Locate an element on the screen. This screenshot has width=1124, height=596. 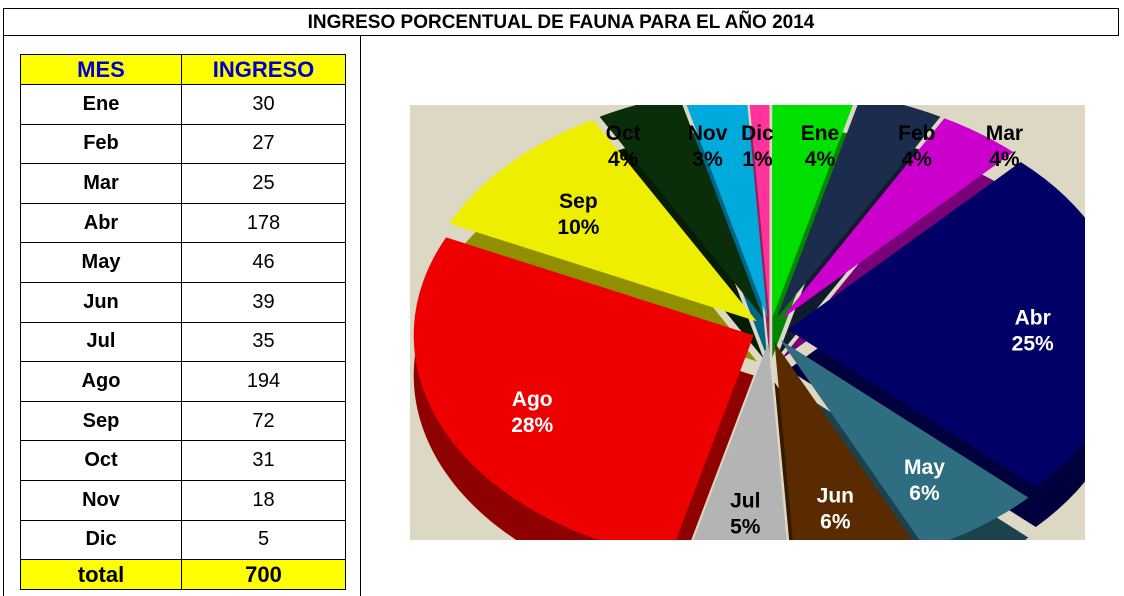
slice-label: Mar is located at coordinates (1004, 133).